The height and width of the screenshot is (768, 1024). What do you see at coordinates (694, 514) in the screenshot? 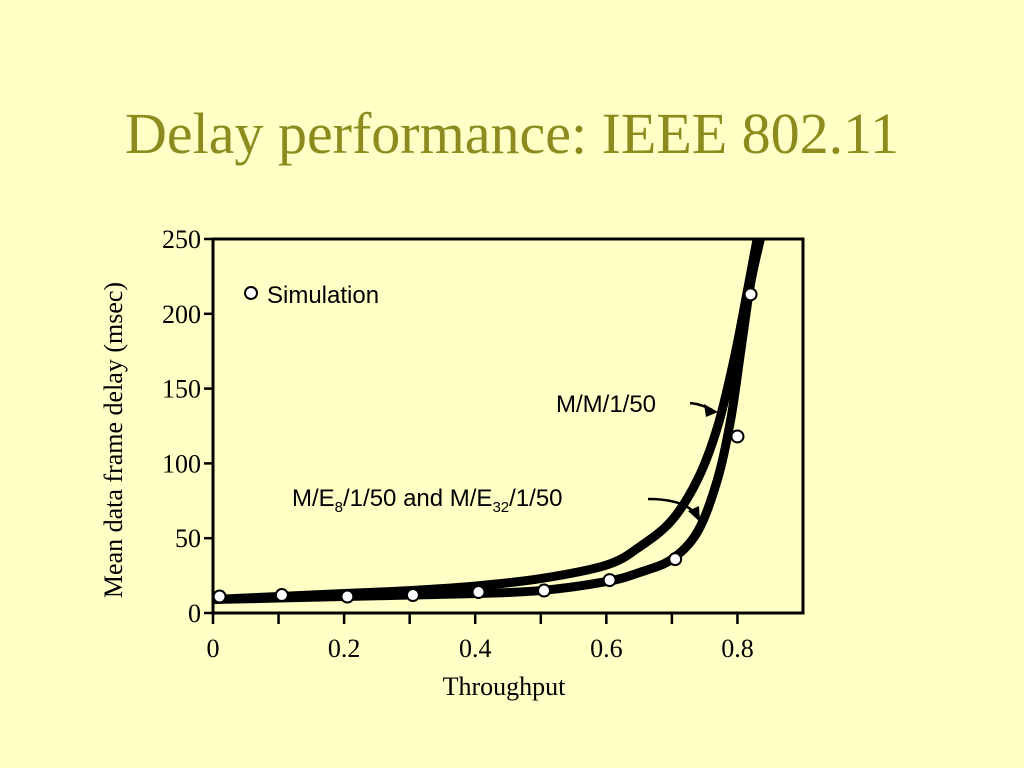
I see `annotation-me-arrowhead` at bounding box center [694, 514].